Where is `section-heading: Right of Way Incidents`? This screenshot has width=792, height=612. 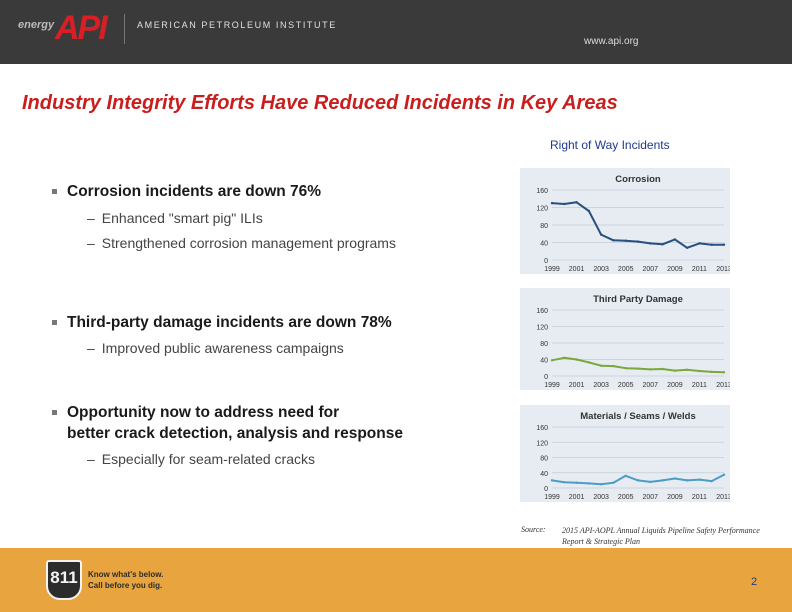
section-heading: Right of Way Incidents is located at coordinates (610, 145).